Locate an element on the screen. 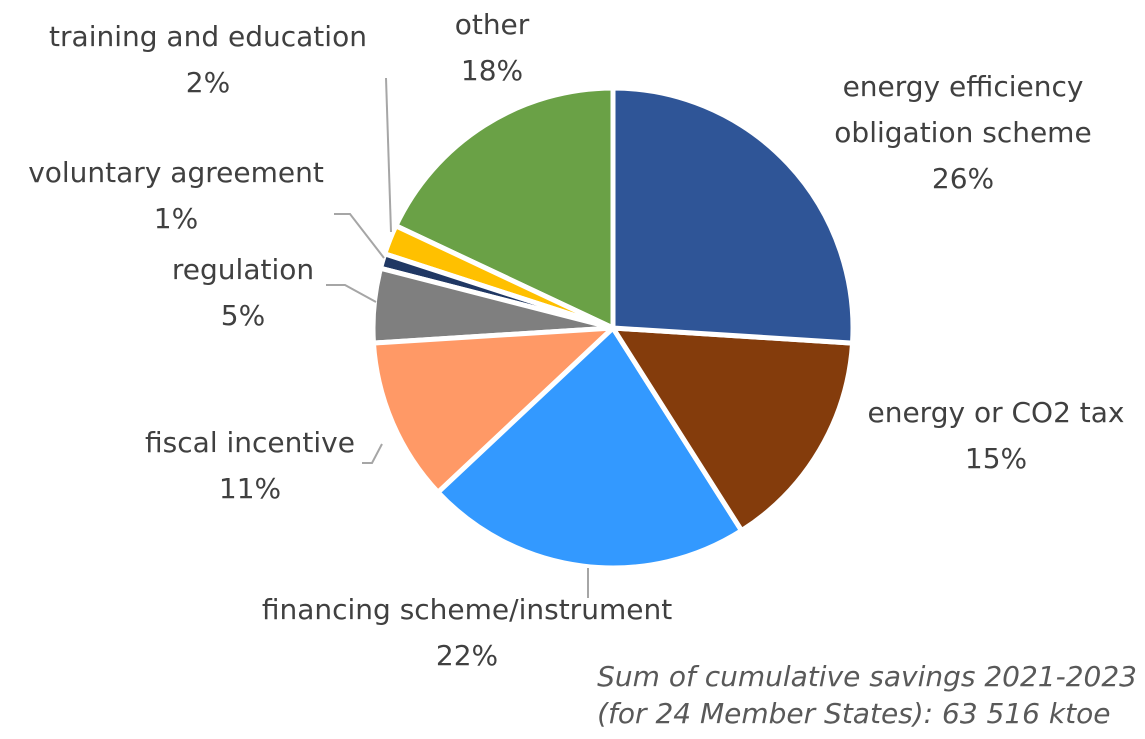 The width and height of the screenshot is (1145, 739). category-label: energy efficiency obligation scheme is located at coordinates (963, 109).